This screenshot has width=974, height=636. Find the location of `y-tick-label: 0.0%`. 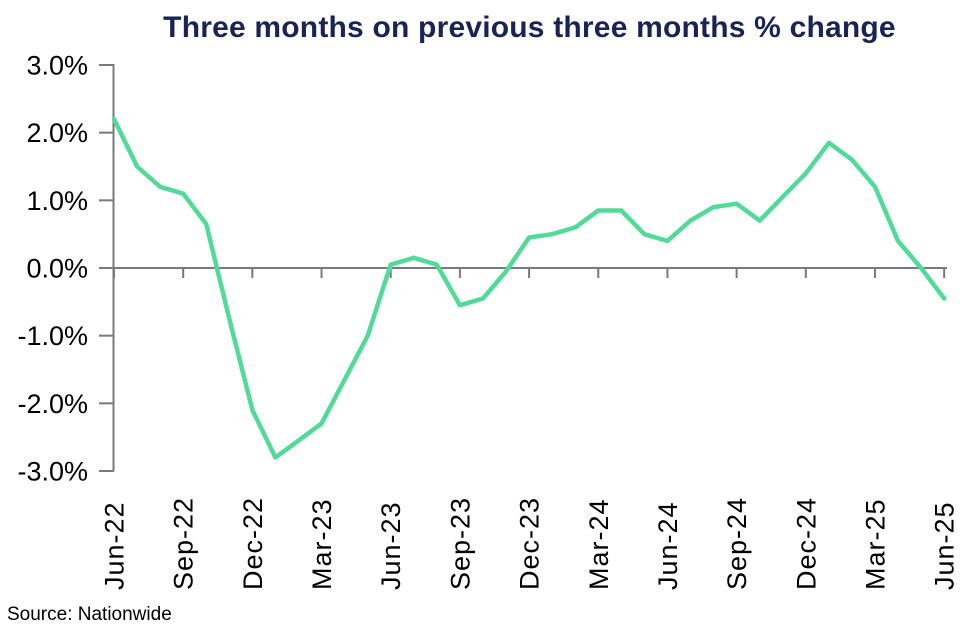

y-tick-label: 0.0% is located at coordinates (57, 269).